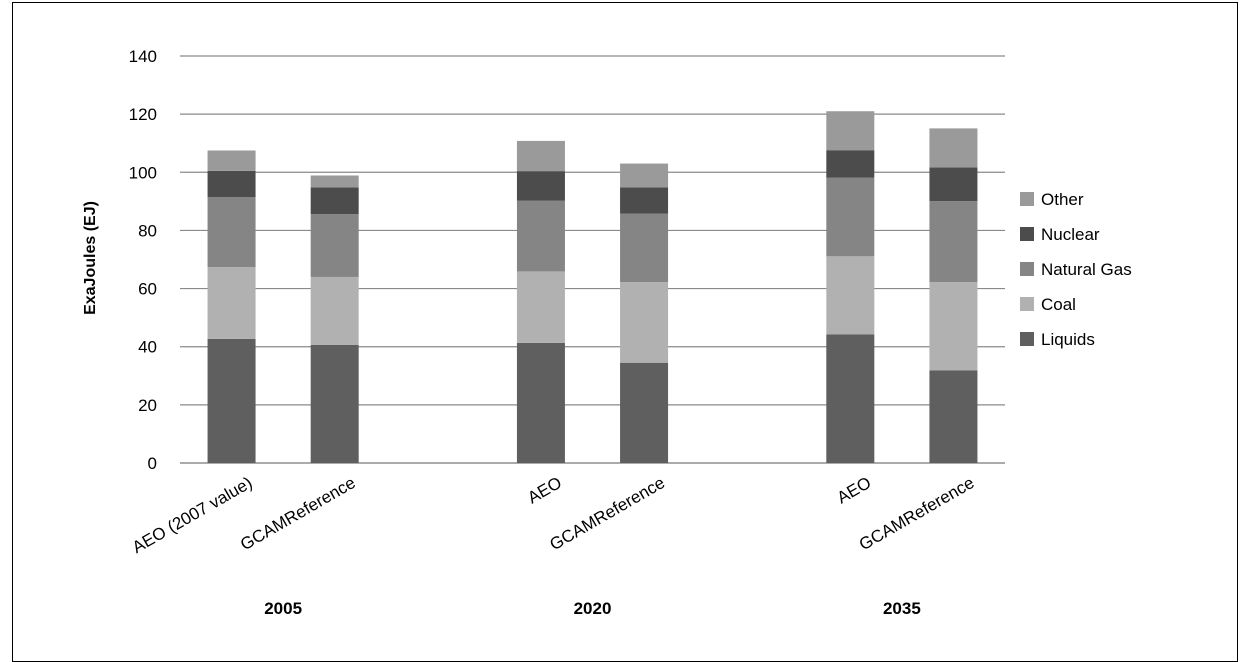 This screenshot has height=662, width=1252. Describe the element at coordinates (143, 172) in the screenshot. I see `y-tick-label: 100` at that location.